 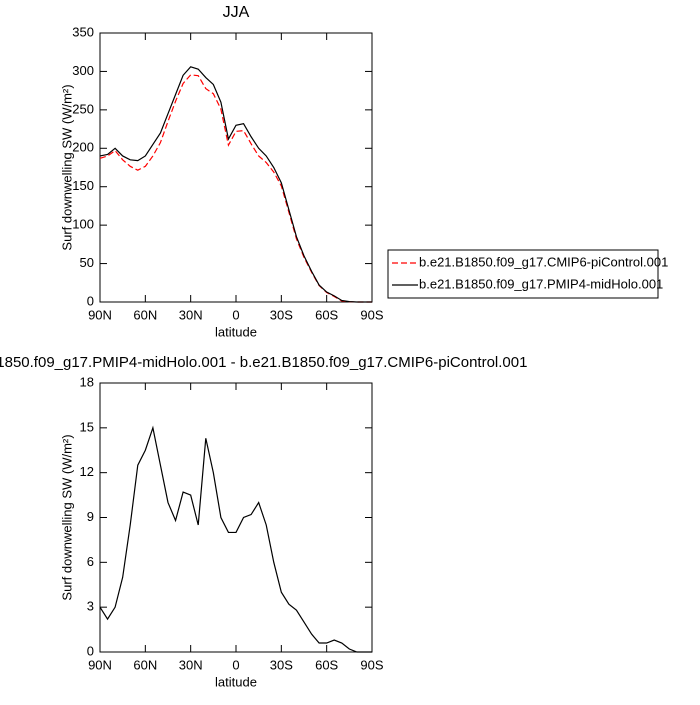 What do you see at coordinates (83, 70) in the screenshot?
I see `y-tick-label: 300` at bounding box center [83, 70].